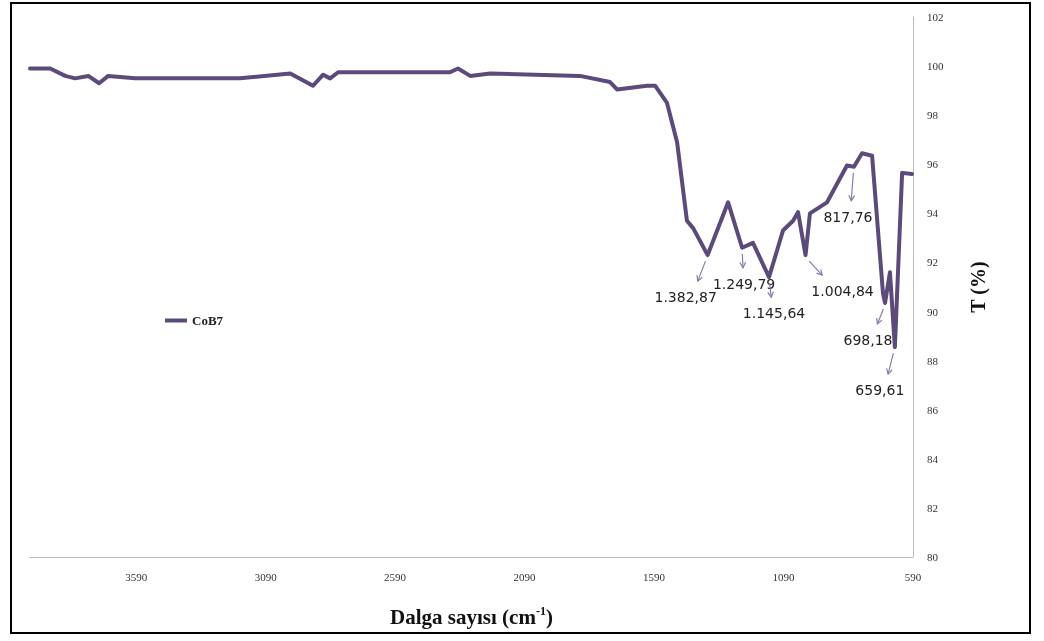 The image size is (1044, 641). What do you see at coordinates (136, 576) in the screenshot?
I see `x-tick-label: 3590` at bounding box center [136, 576].